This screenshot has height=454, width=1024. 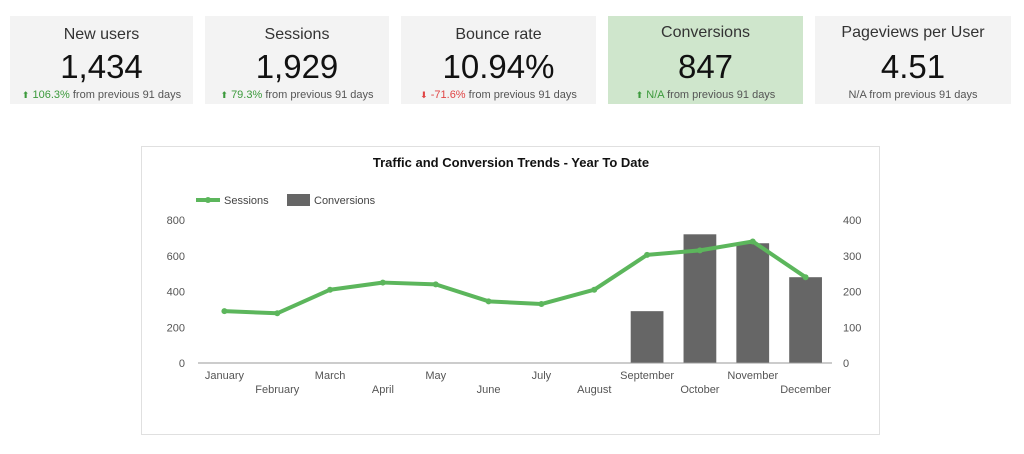 I want to click on legend-sessions-label: Sessions, so click(x=246, y=201).